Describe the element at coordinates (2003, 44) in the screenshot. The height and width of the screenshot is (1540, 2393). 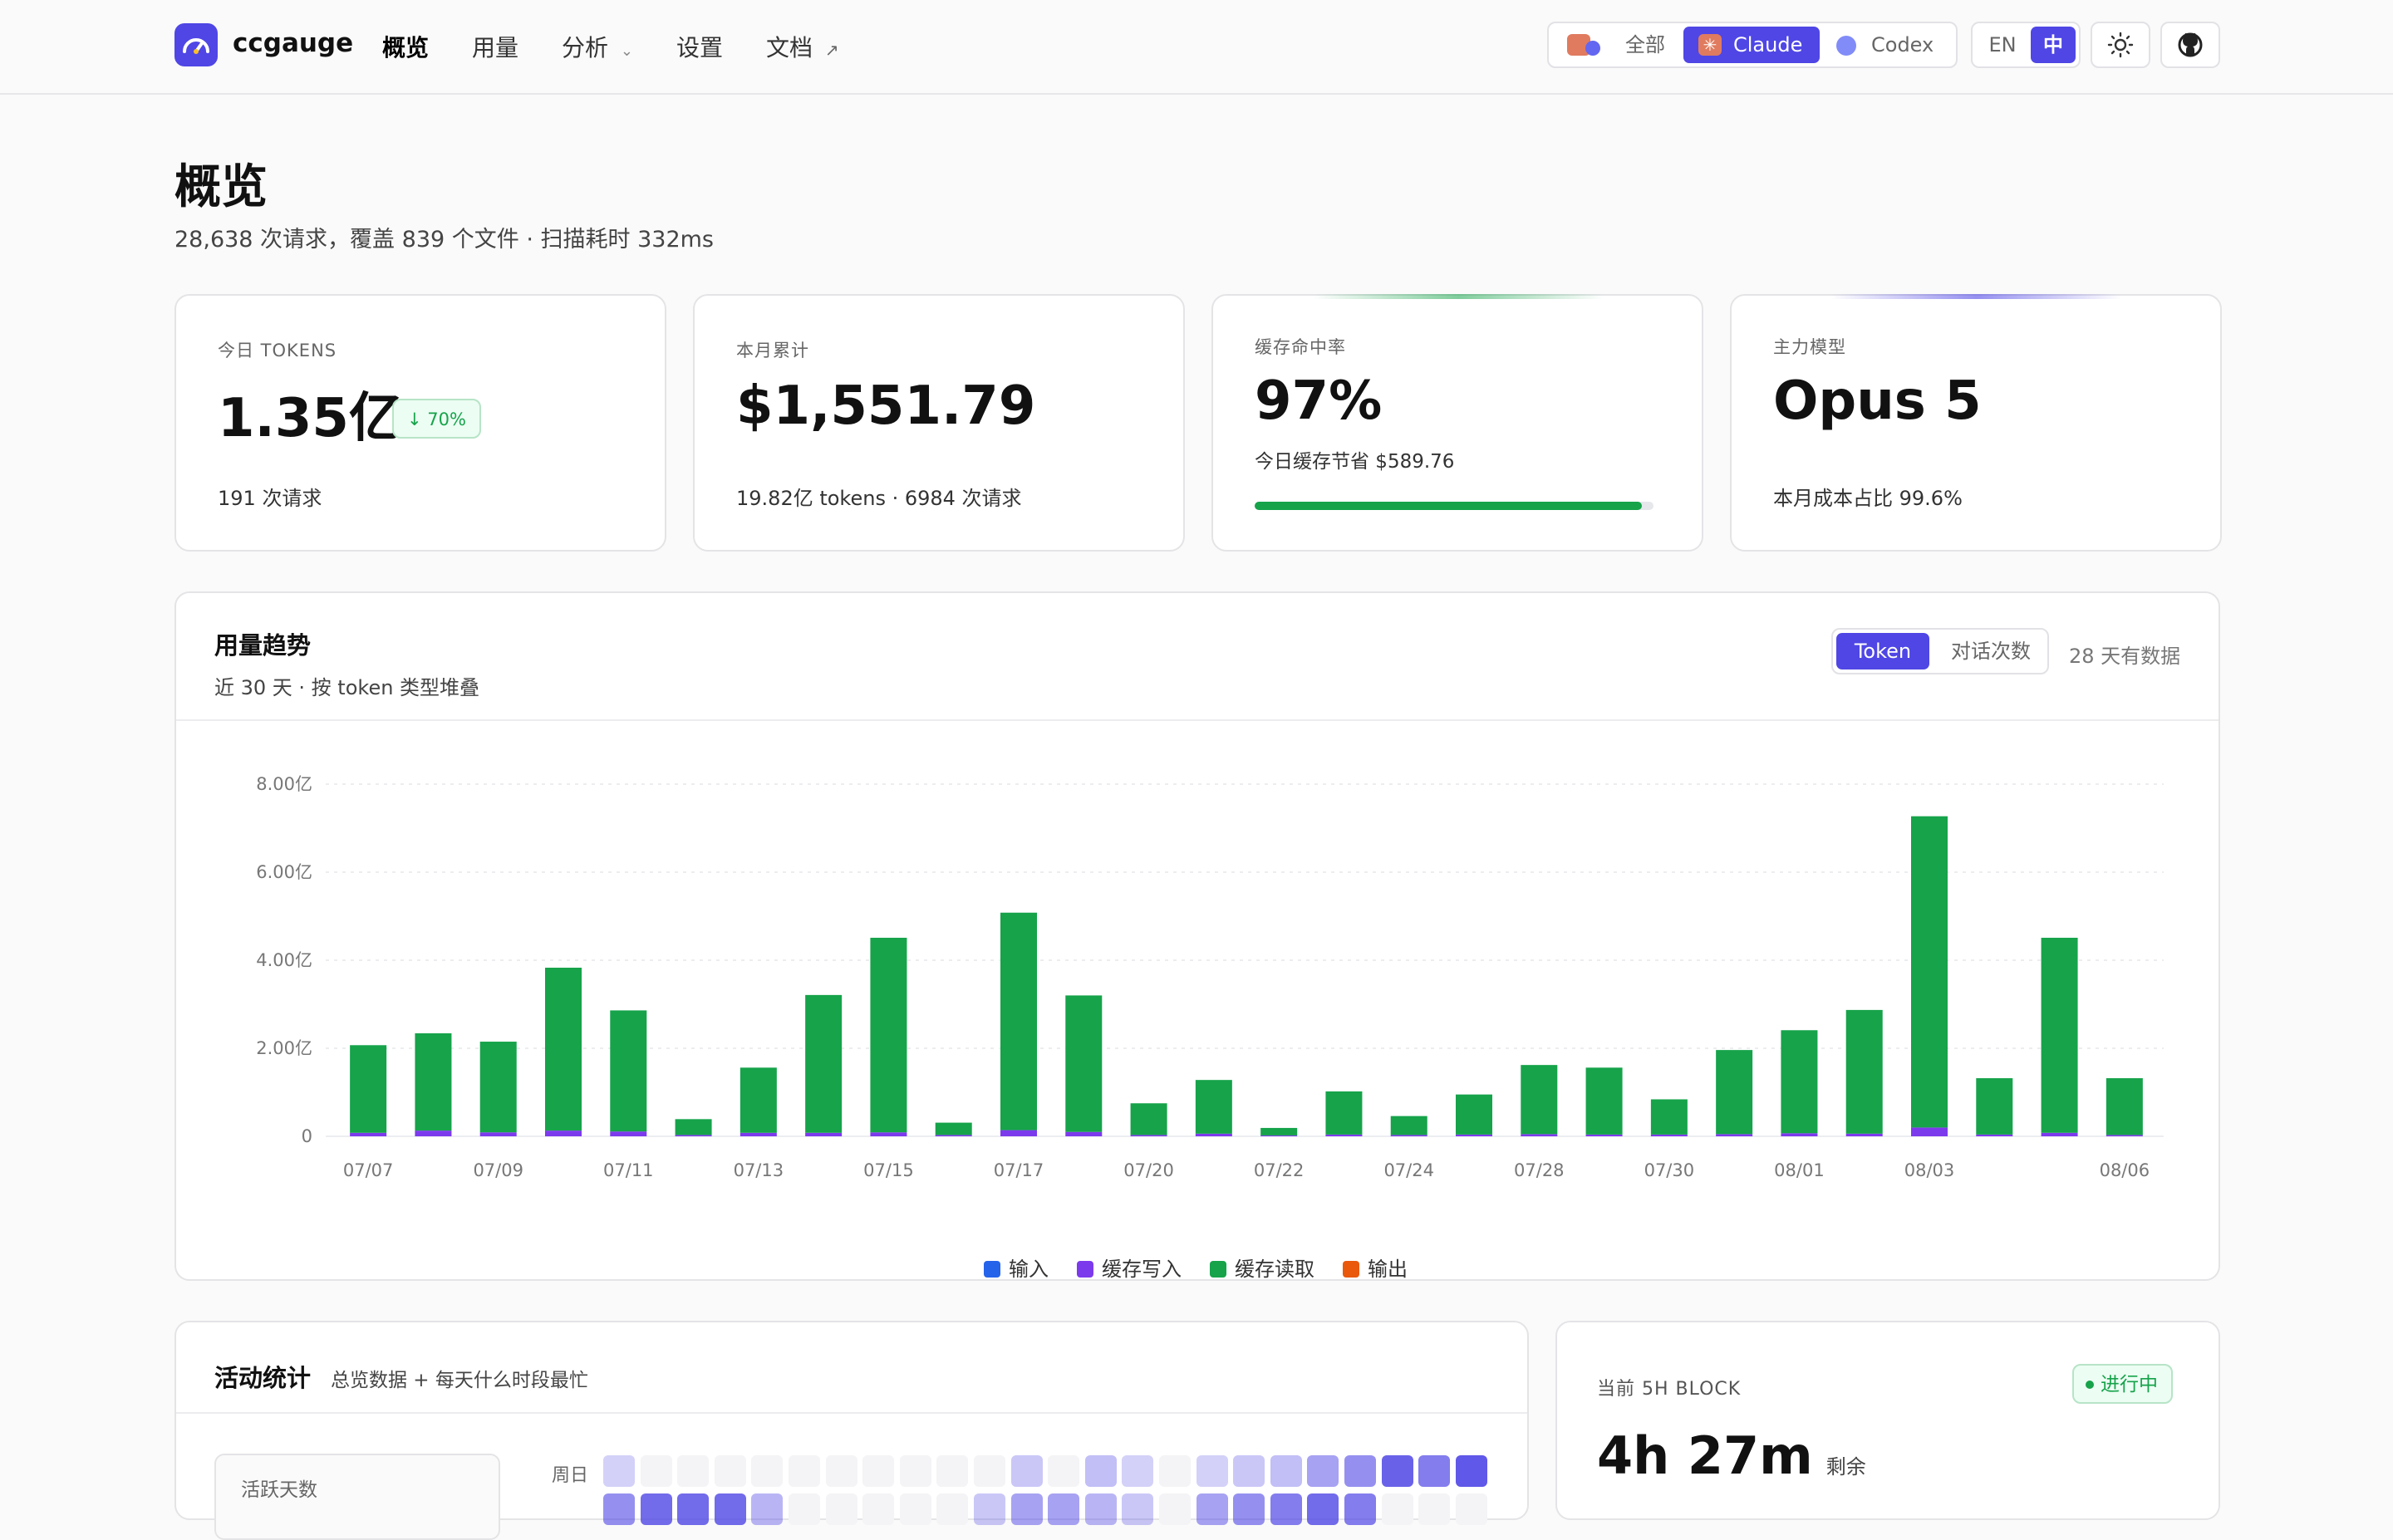
I see `lang-en-button: EN` at that location.